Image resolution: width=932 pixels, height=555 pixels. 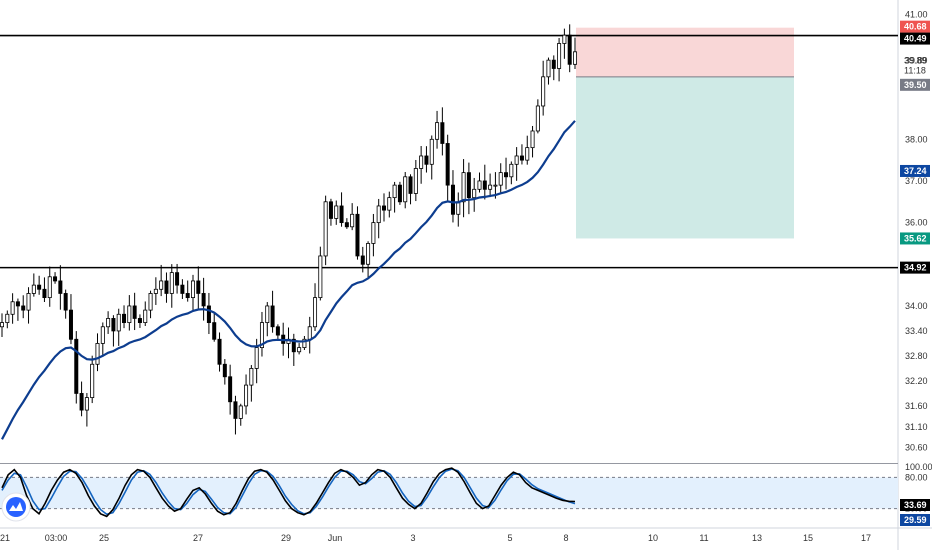 What do you see at coordinates (866, 538) in the screenshot?
I see `time-axis-tick: 17` at bounding box center [866, 538].